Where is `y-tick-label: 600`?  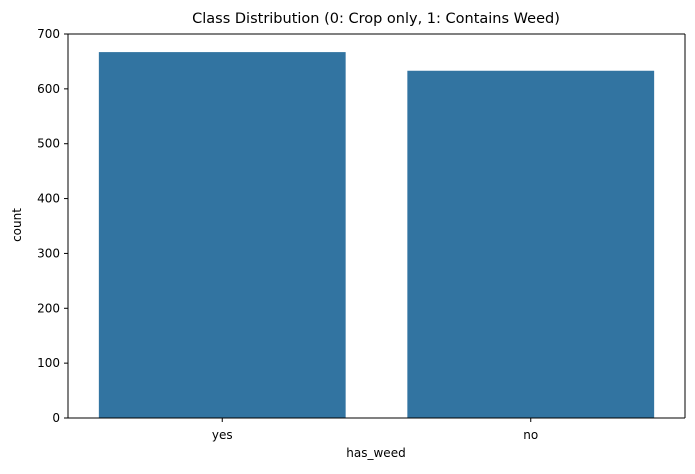 y-tick-label: 600 is located at coordinates (48, 89).